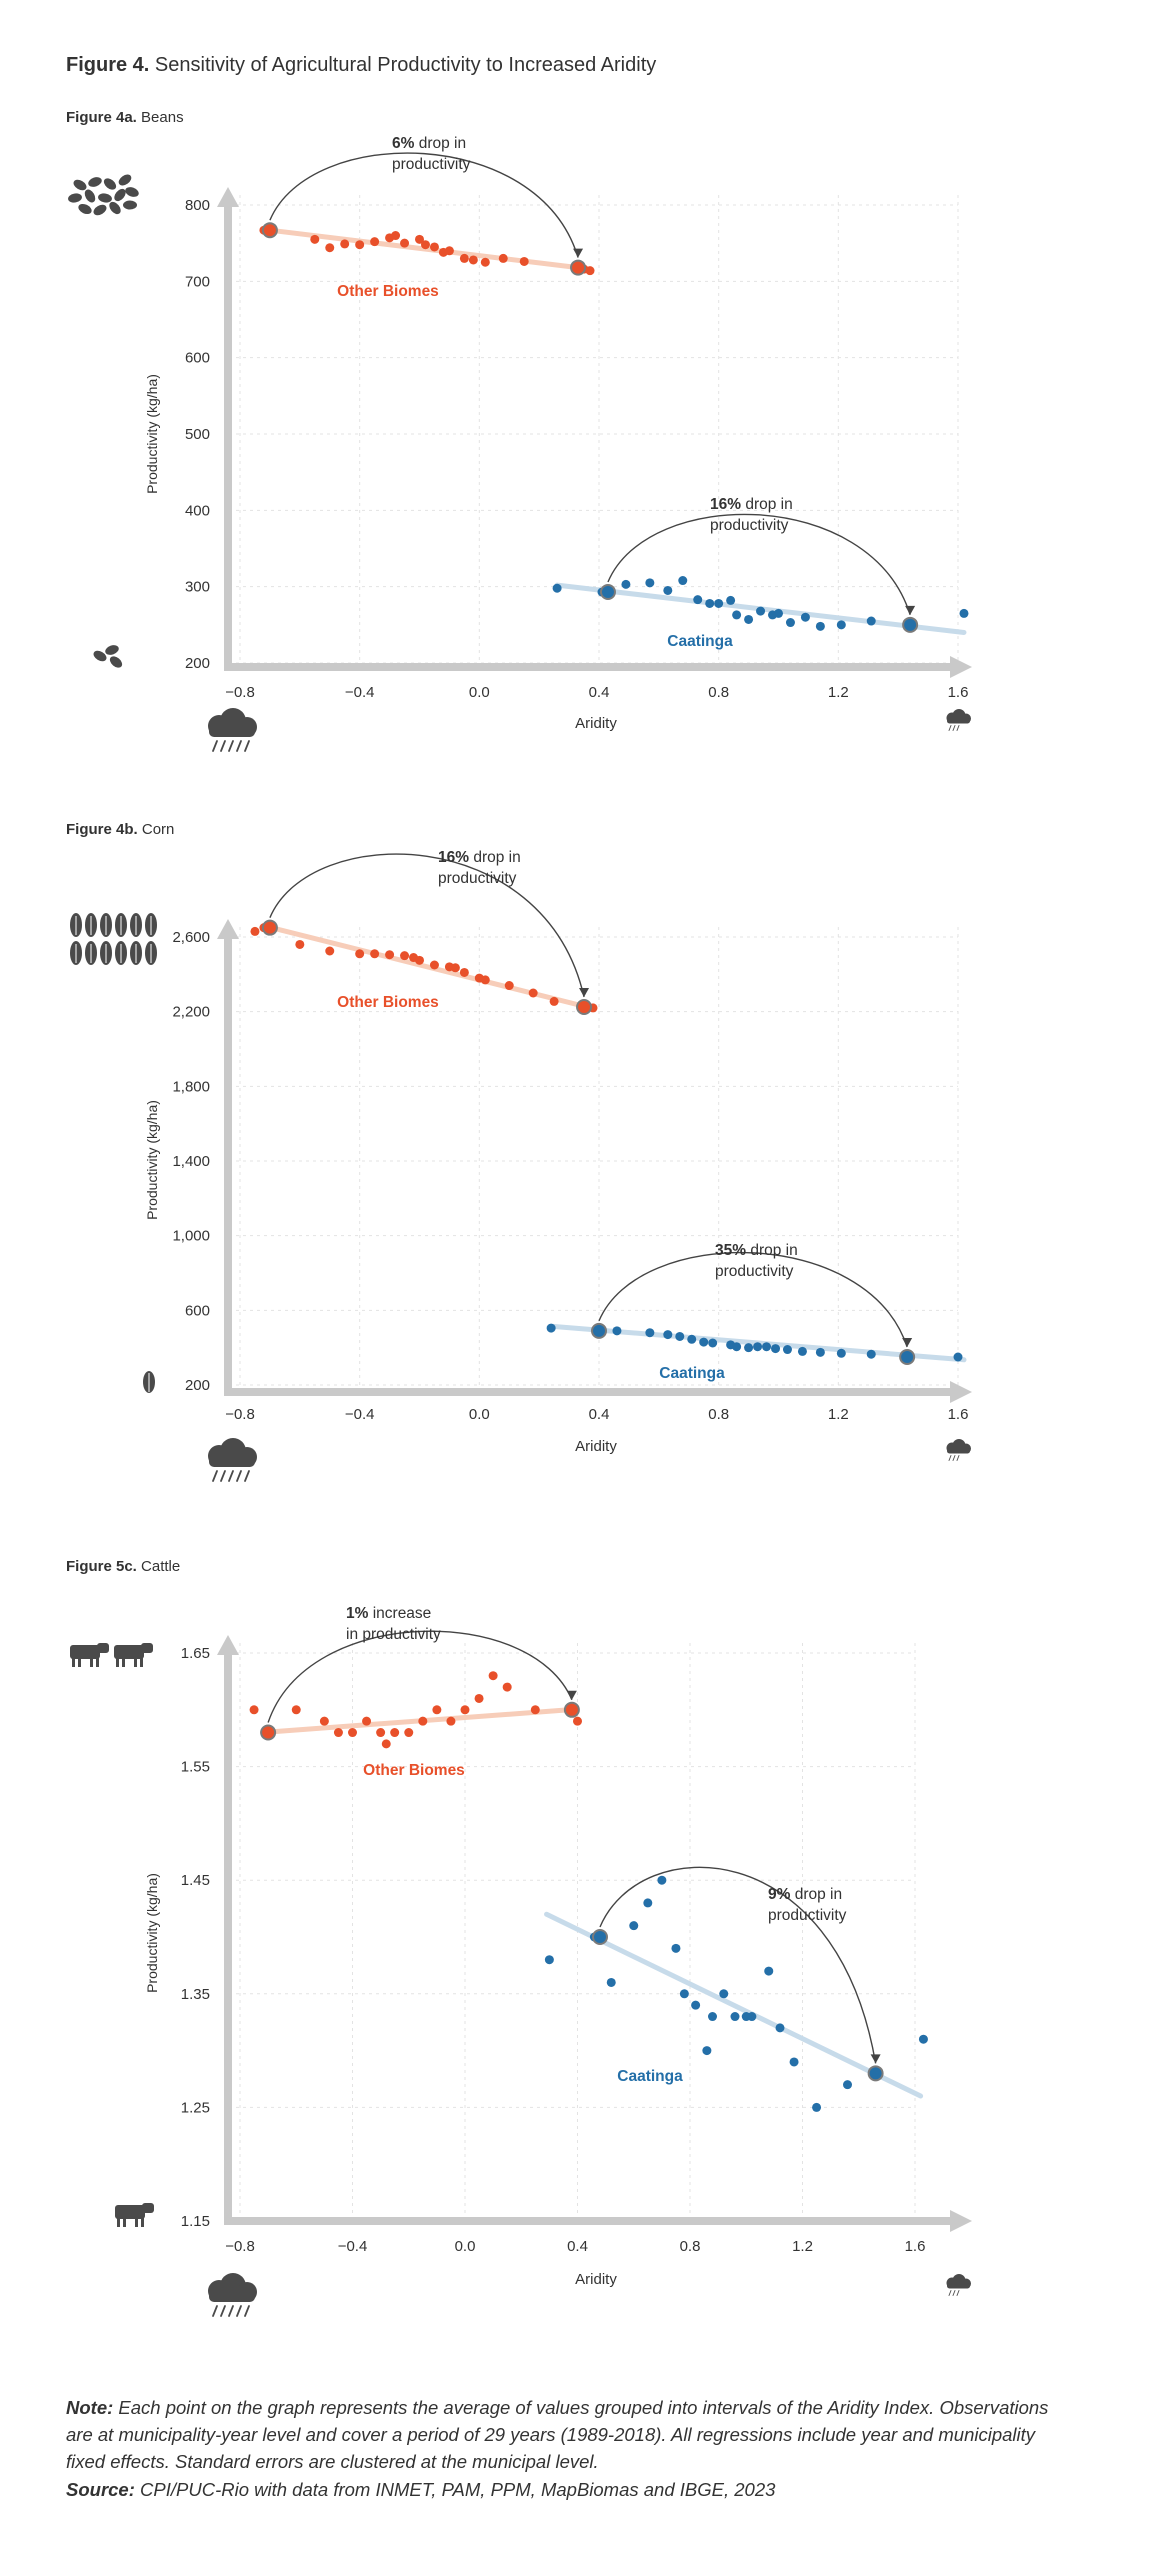 Image resolution: width=1150 pixels, height=2560 pixels. What do you see at coordinates (191, 1236) in the screenshot?
I see `y-tick-label: 1,000` at bounding box center [191, 1236].